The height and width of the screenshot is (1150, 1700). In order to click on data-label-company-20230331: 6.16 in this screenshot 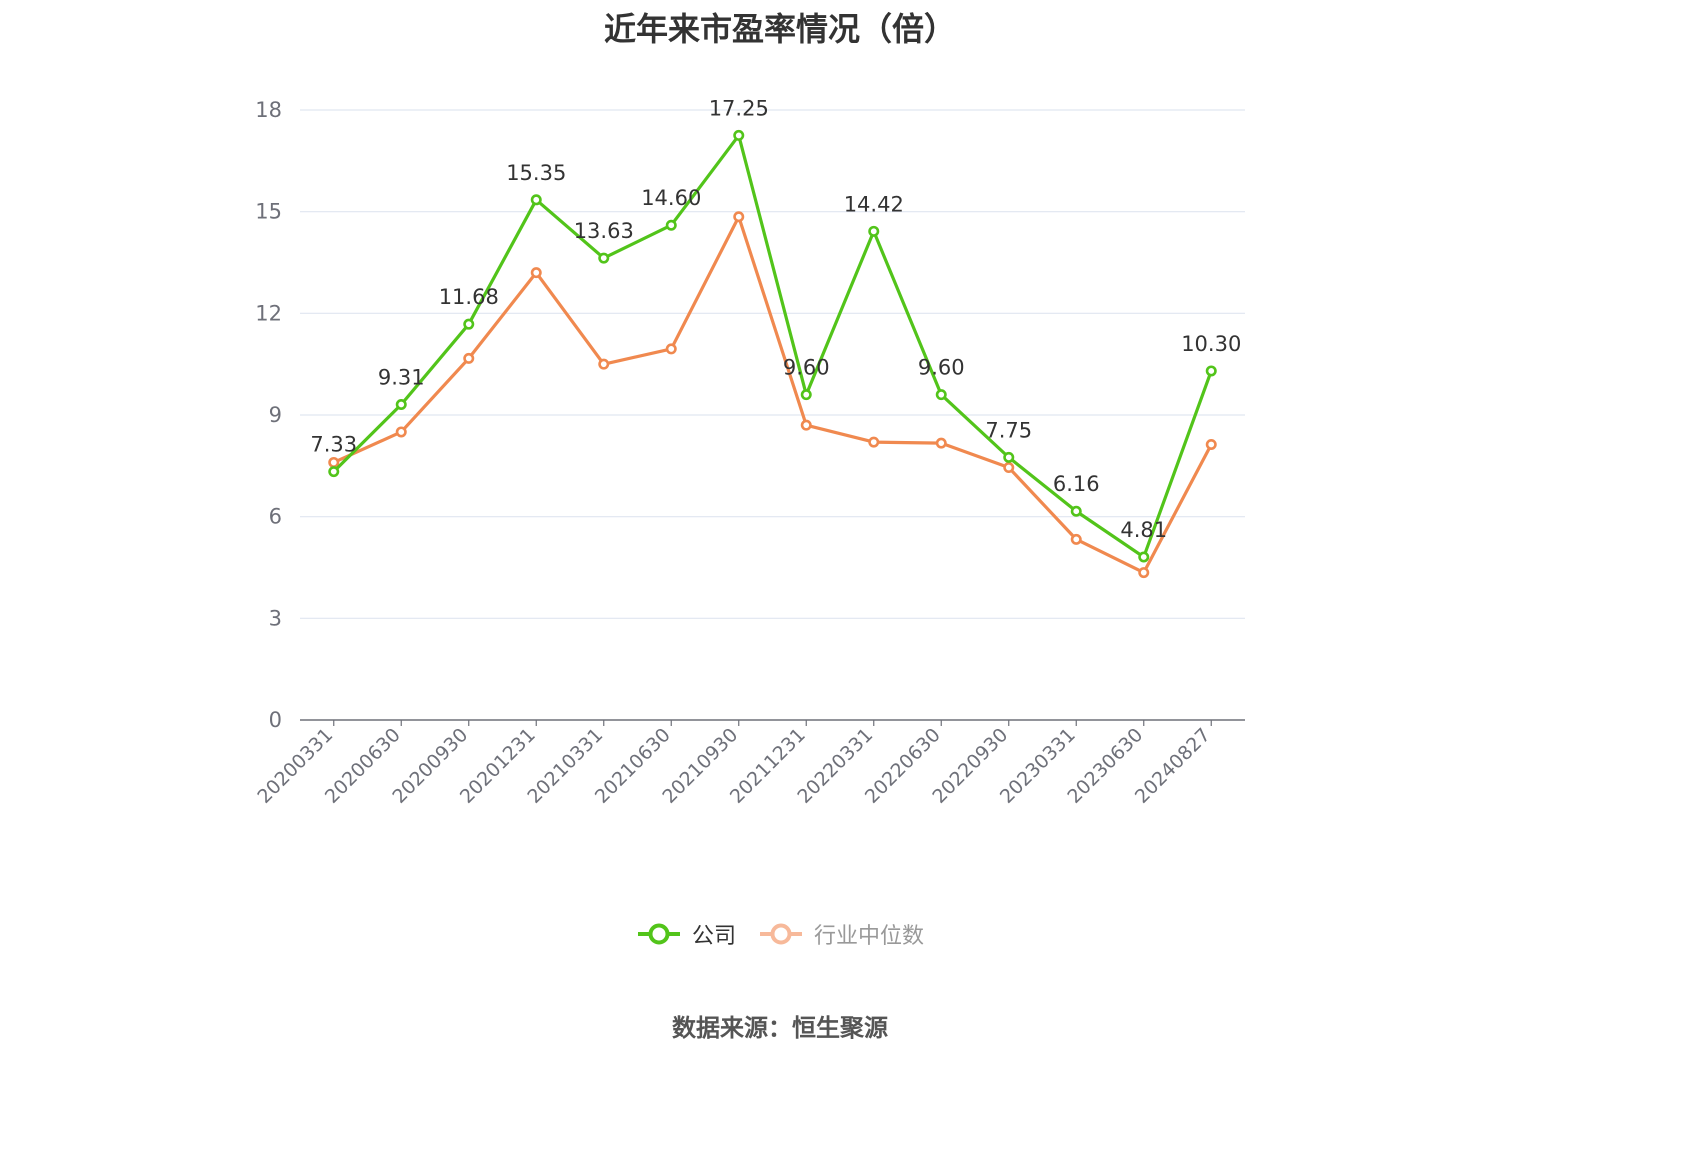, I will do `click(1076, 484)`.